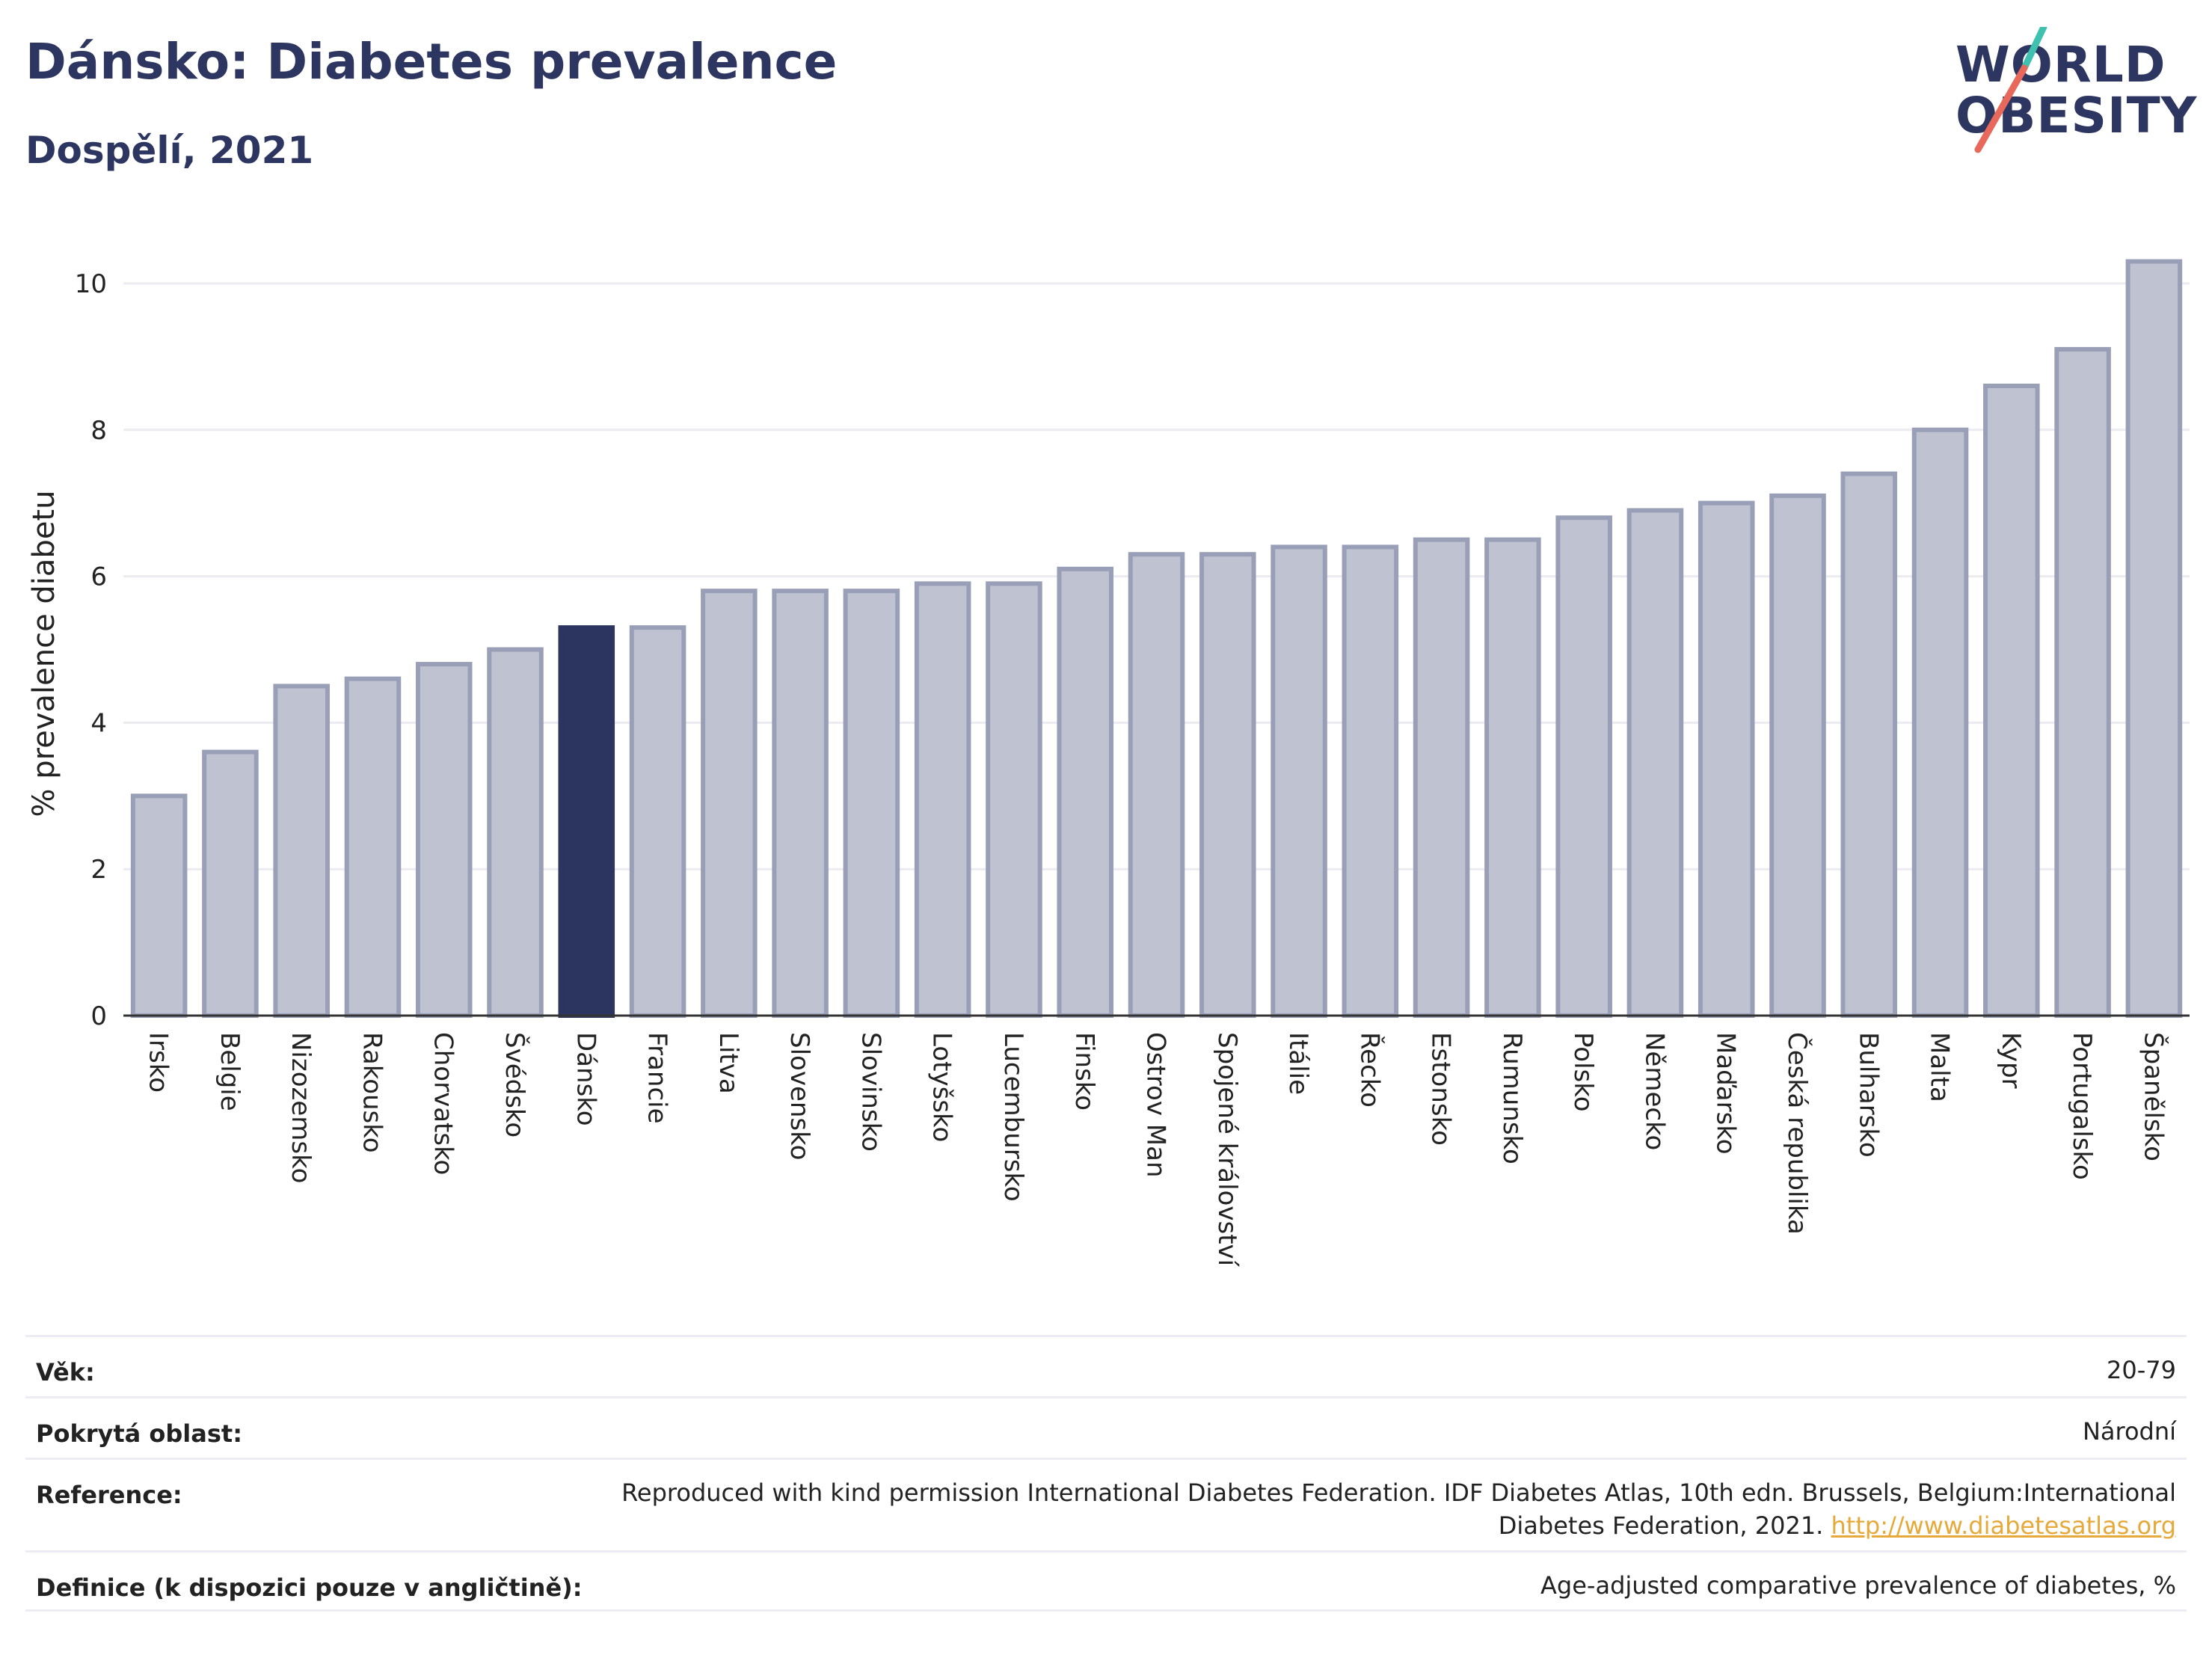  I want to click on bar-španělsko, so click(2154, 639).